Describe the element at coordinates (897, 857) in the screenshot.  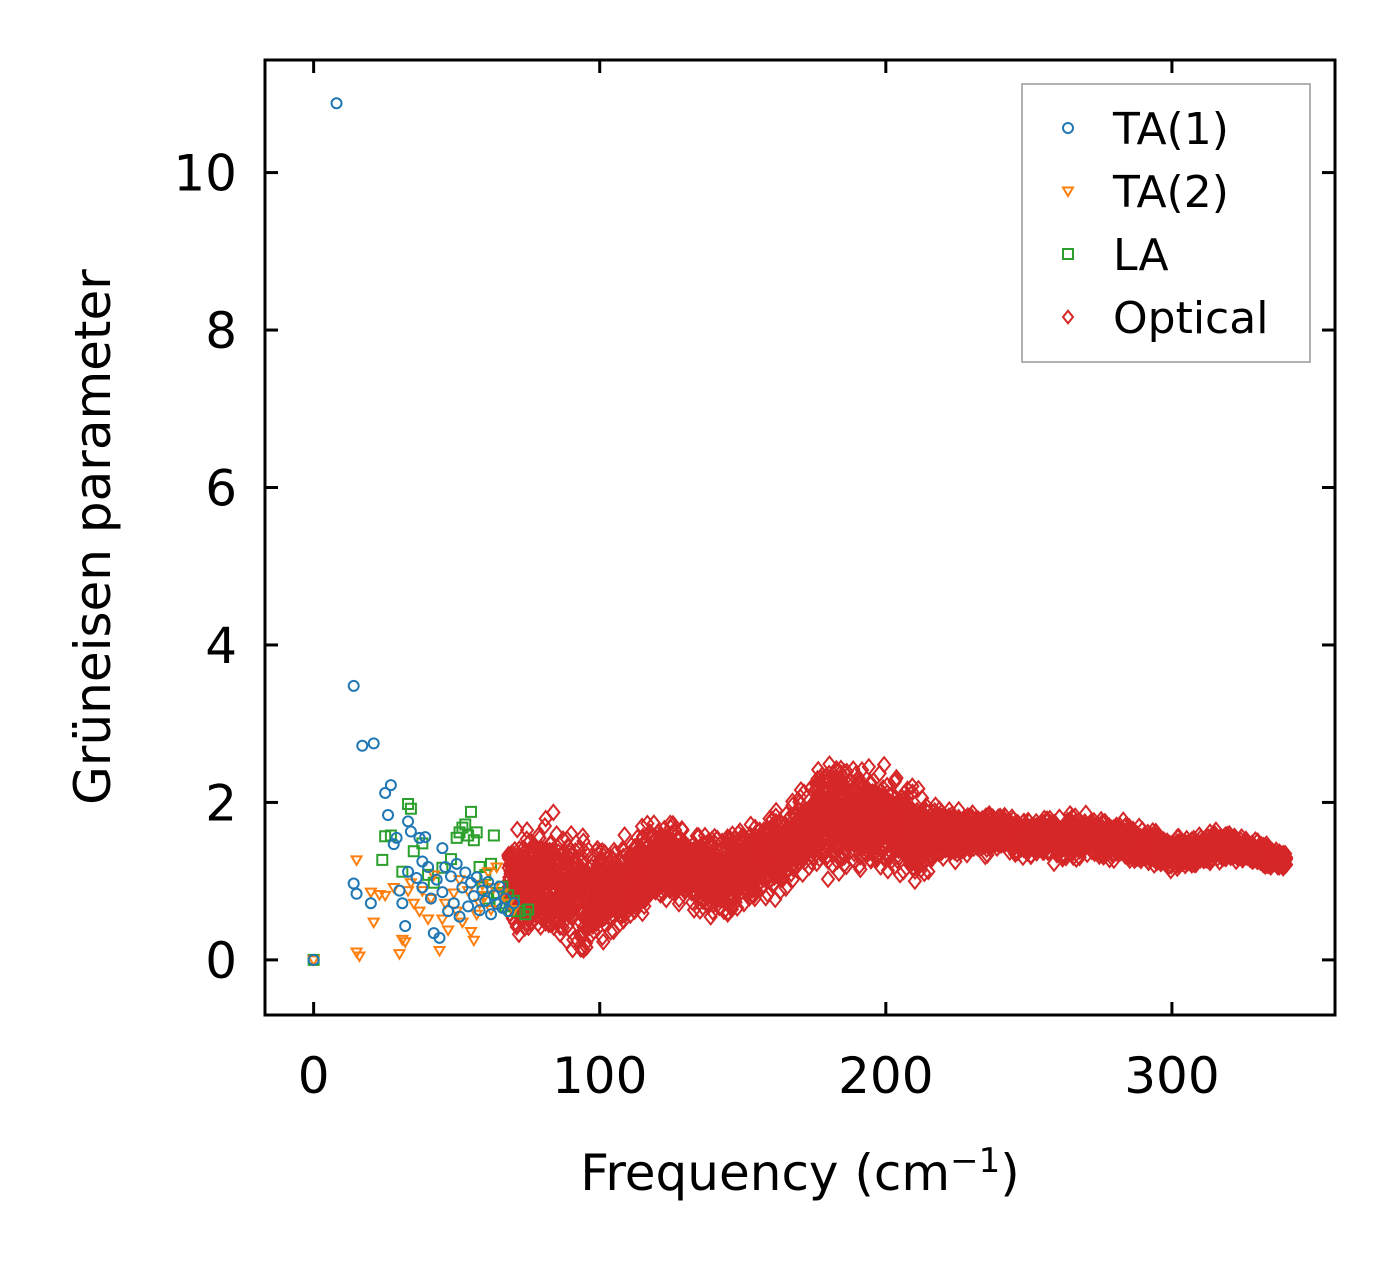
I see `series-optical` at that location.